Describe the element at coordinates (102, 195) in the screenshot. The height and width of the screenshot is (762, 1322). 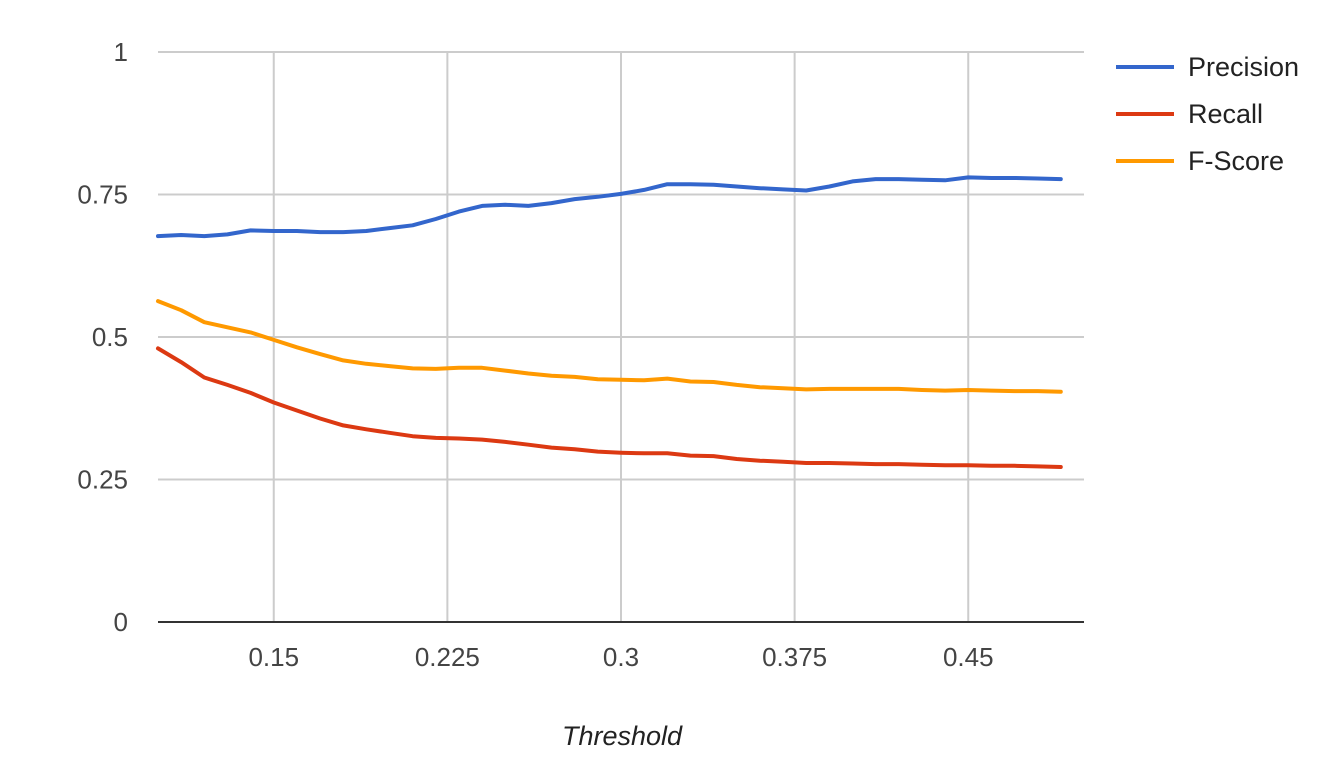
I see `y-tick-label: 0.75` at that location.